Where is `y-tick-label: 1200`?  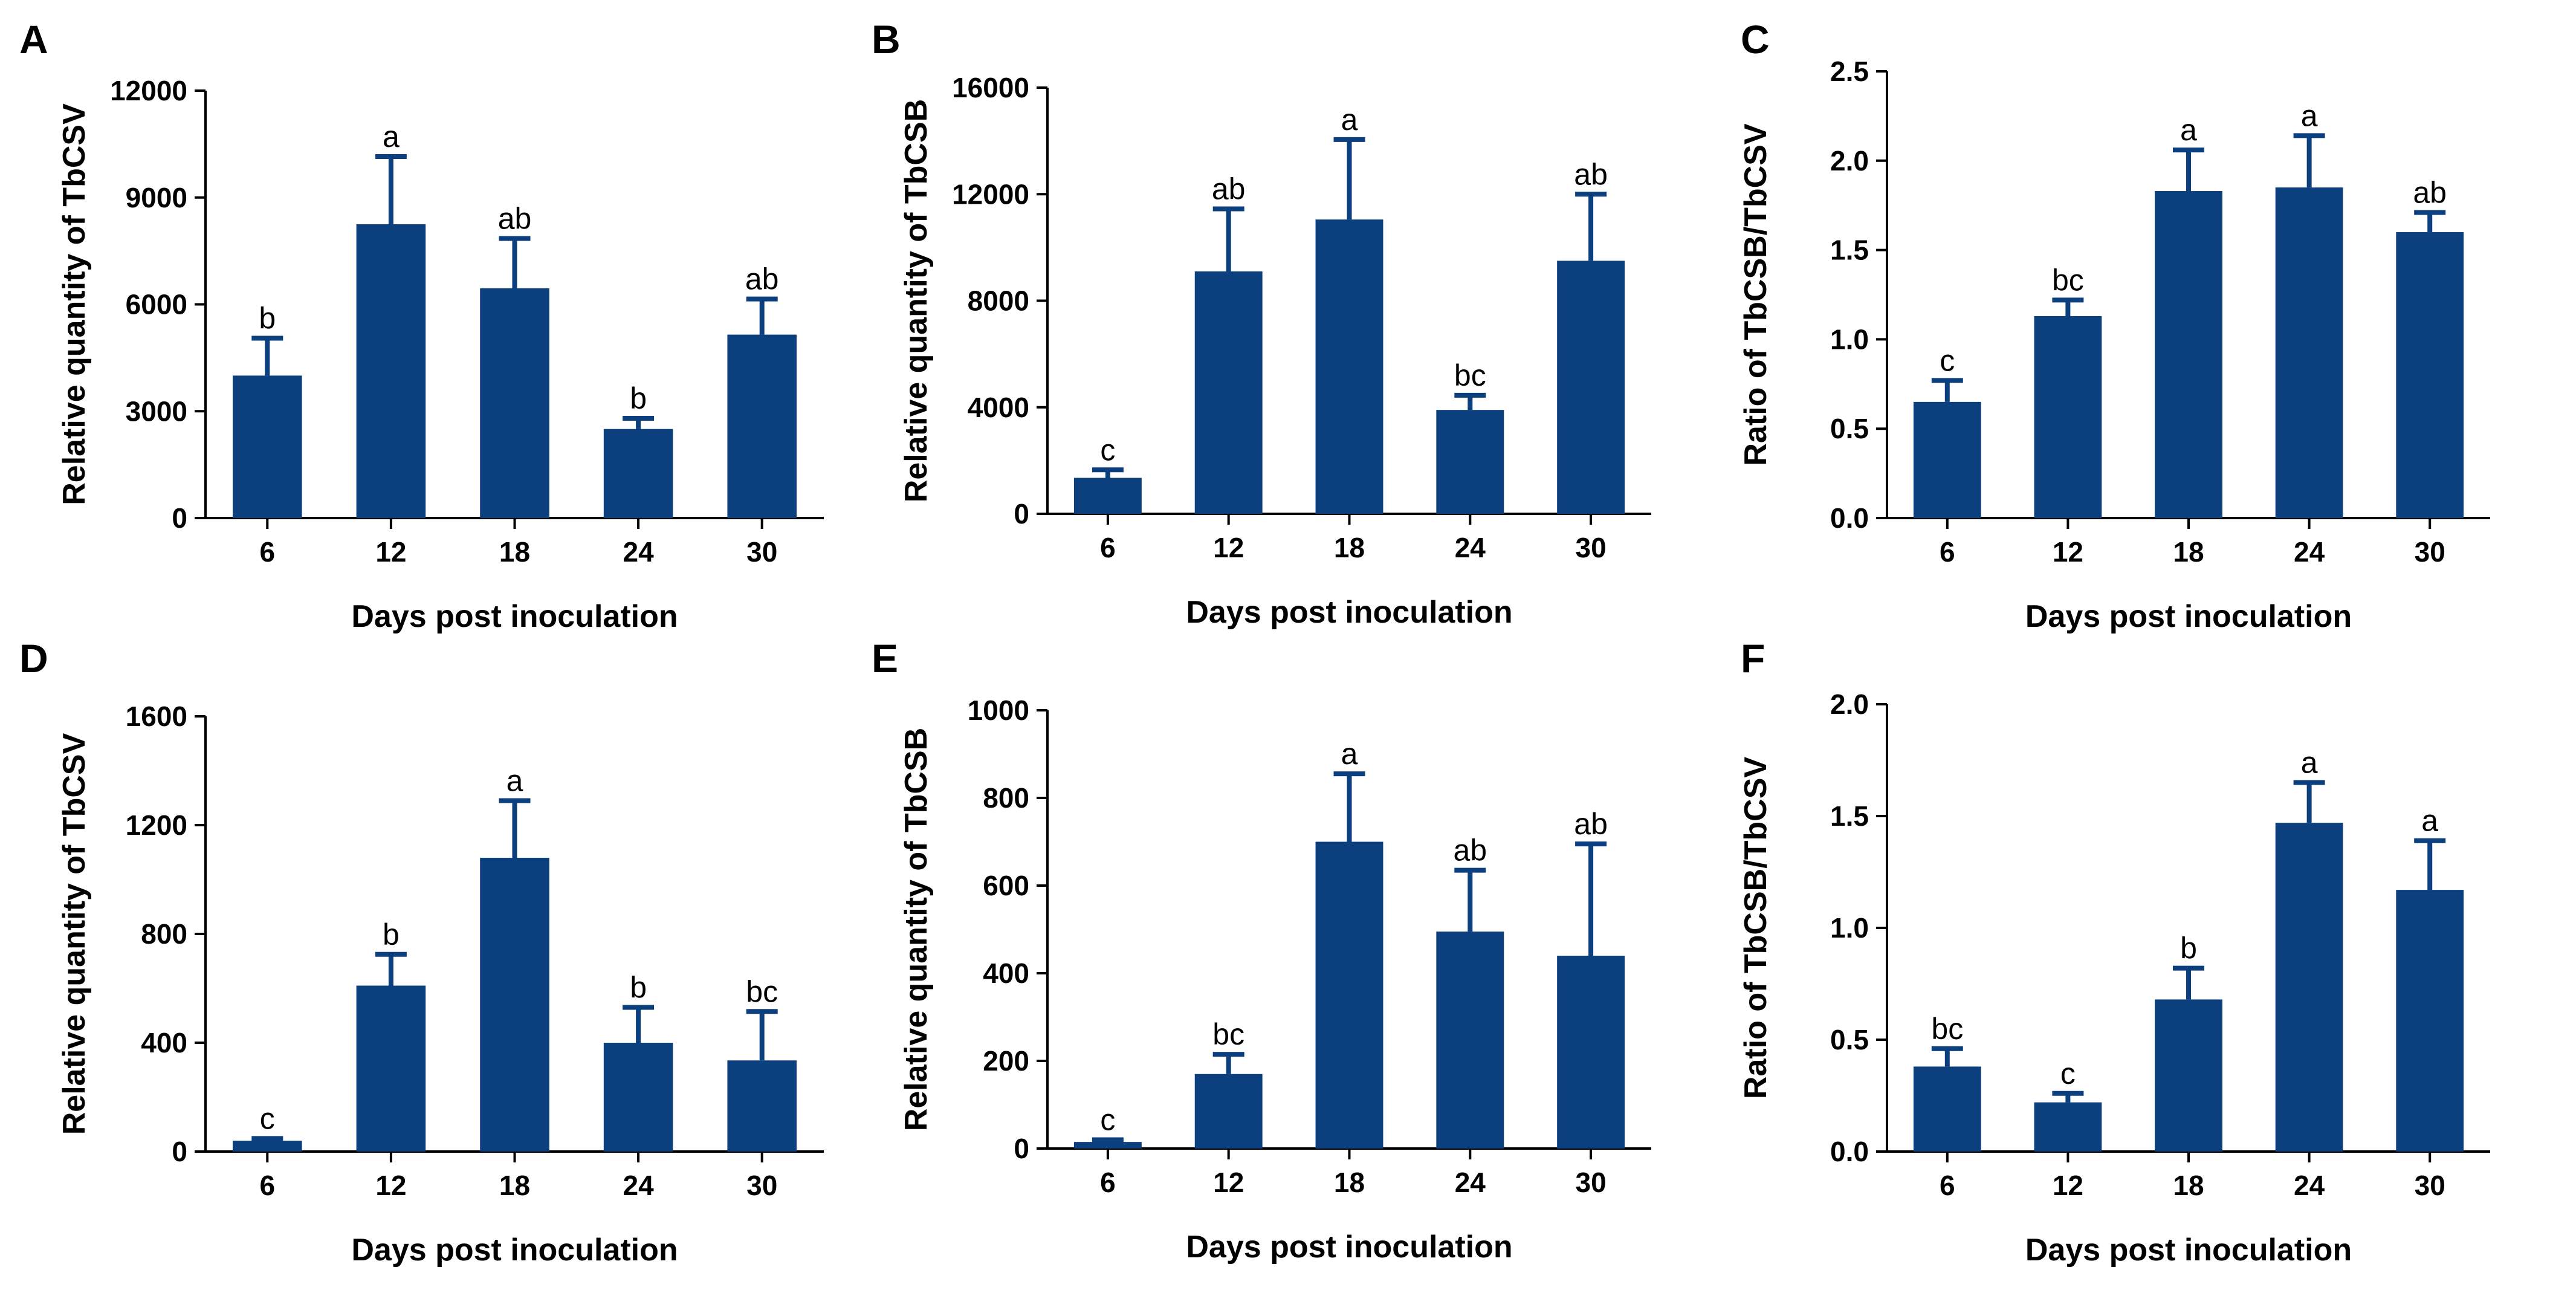 y-tick-label: 1200 is located at coordinates (156, 825).